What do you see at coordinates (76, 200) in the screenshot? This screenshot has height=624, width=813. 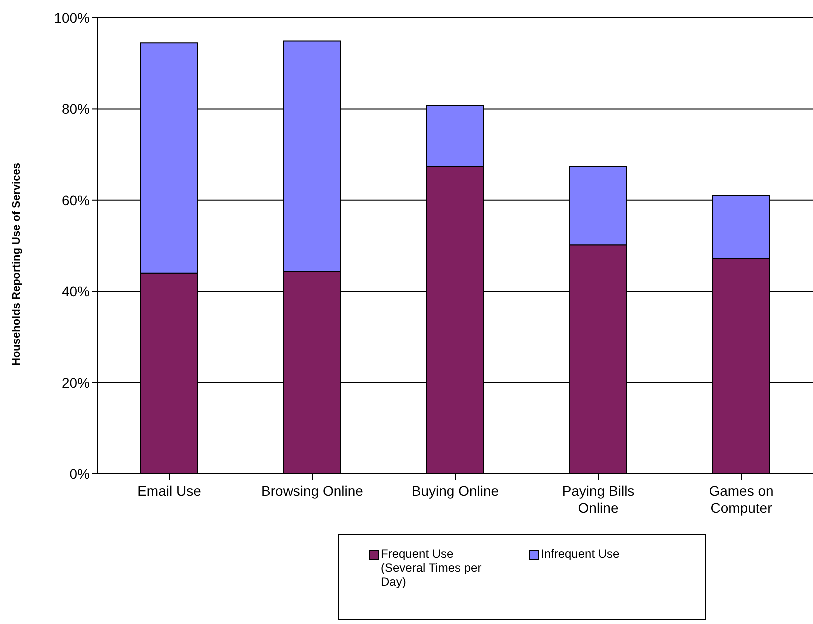 I see `y-tick-label: 60%` at bounding box center [76, 200].